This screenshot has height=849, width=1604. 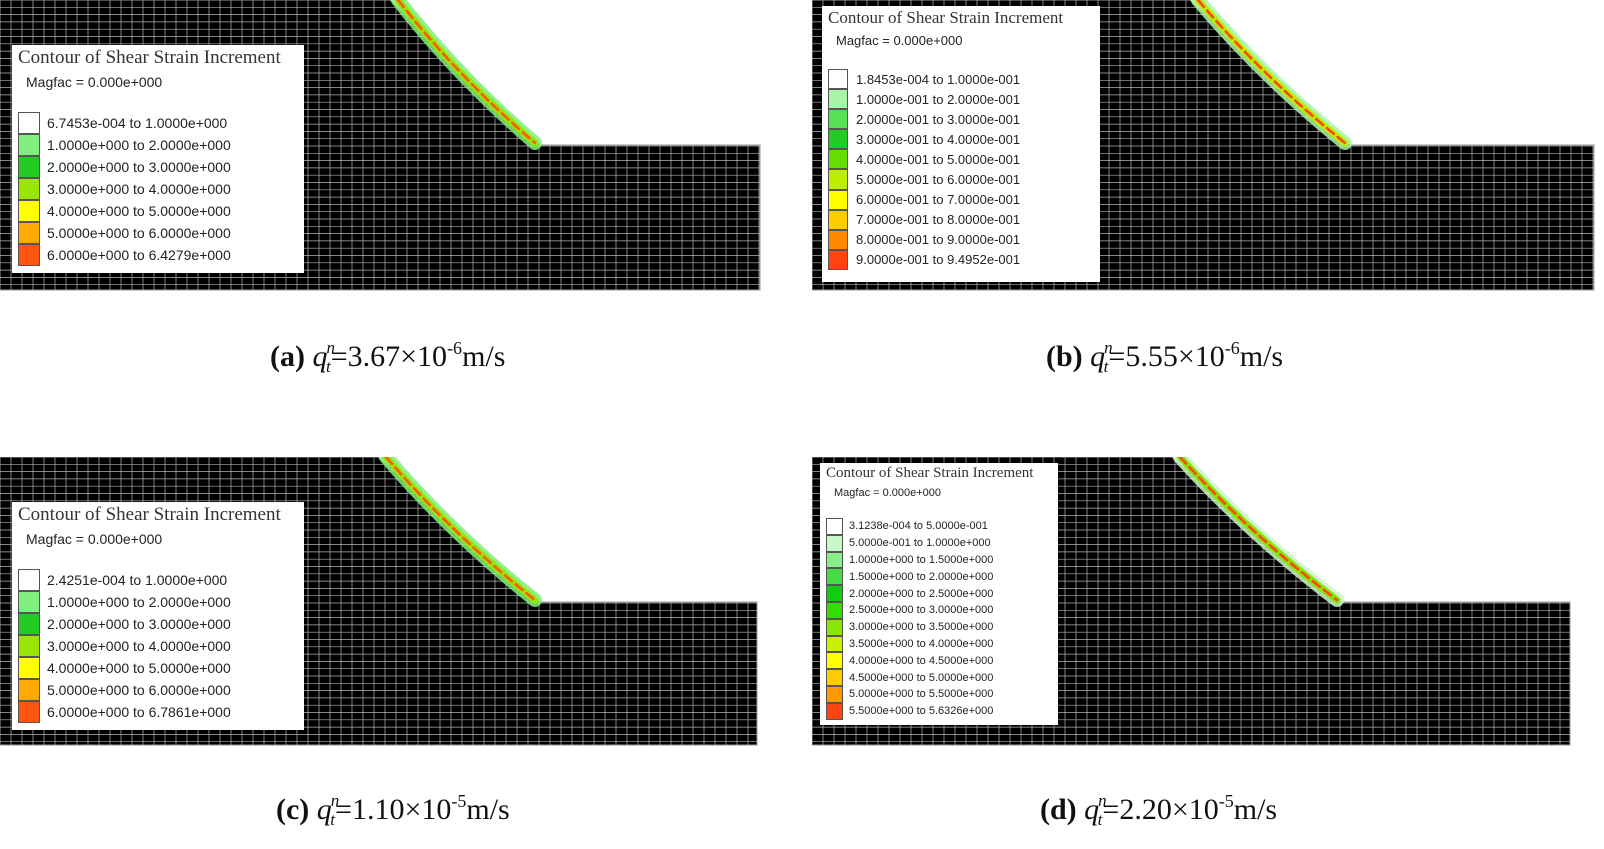 What do you see at coordinates (938, 220) in the screenshot?
I see `legend-label: 7.0000e-001 to 8.0000e-001` at bounding box center [938, 220].